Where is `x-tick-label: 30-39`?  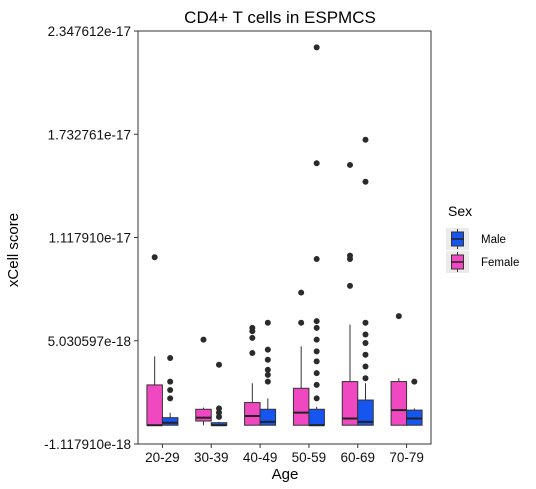 x-tick-label: 30-39 is located at coordinates (211, 457).